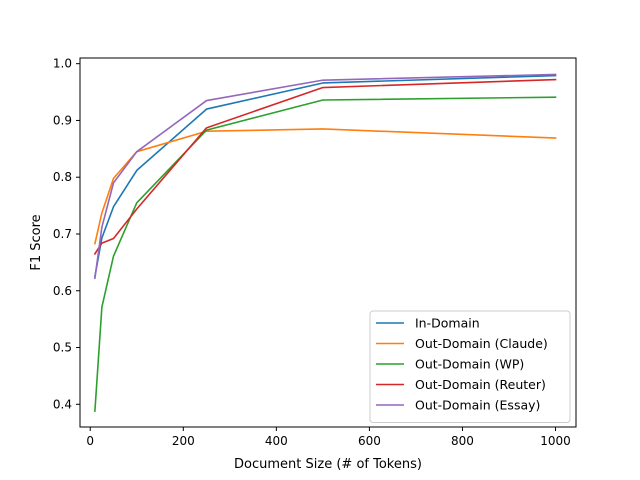 The width and height of the screenshot is (640, 480). Describe the element at coordinates (62, 404) in the screenshot. I see `y-tick-label: 0.4` at that location.